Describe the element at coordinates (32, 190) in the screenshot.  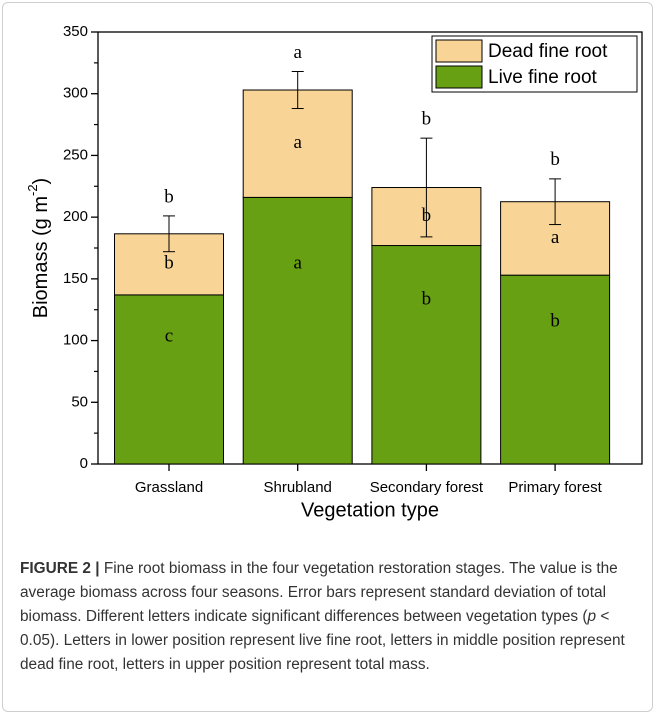
I see `y-label-sup: -2` at that location.